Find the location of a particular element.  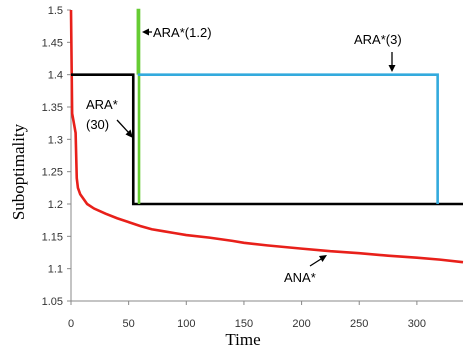

x-tick-label: 250 is located at coordinates (359, 324).